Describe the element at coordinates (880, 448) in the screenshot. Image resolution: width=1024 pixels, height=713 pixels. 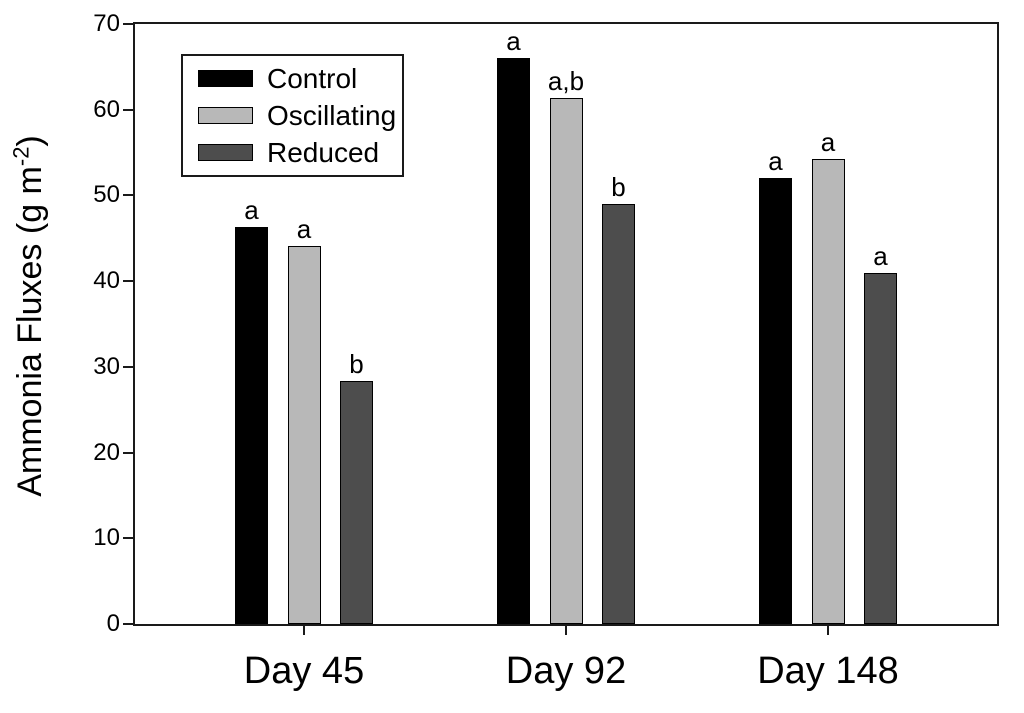
I see `bar-reduced-day148` at that location.